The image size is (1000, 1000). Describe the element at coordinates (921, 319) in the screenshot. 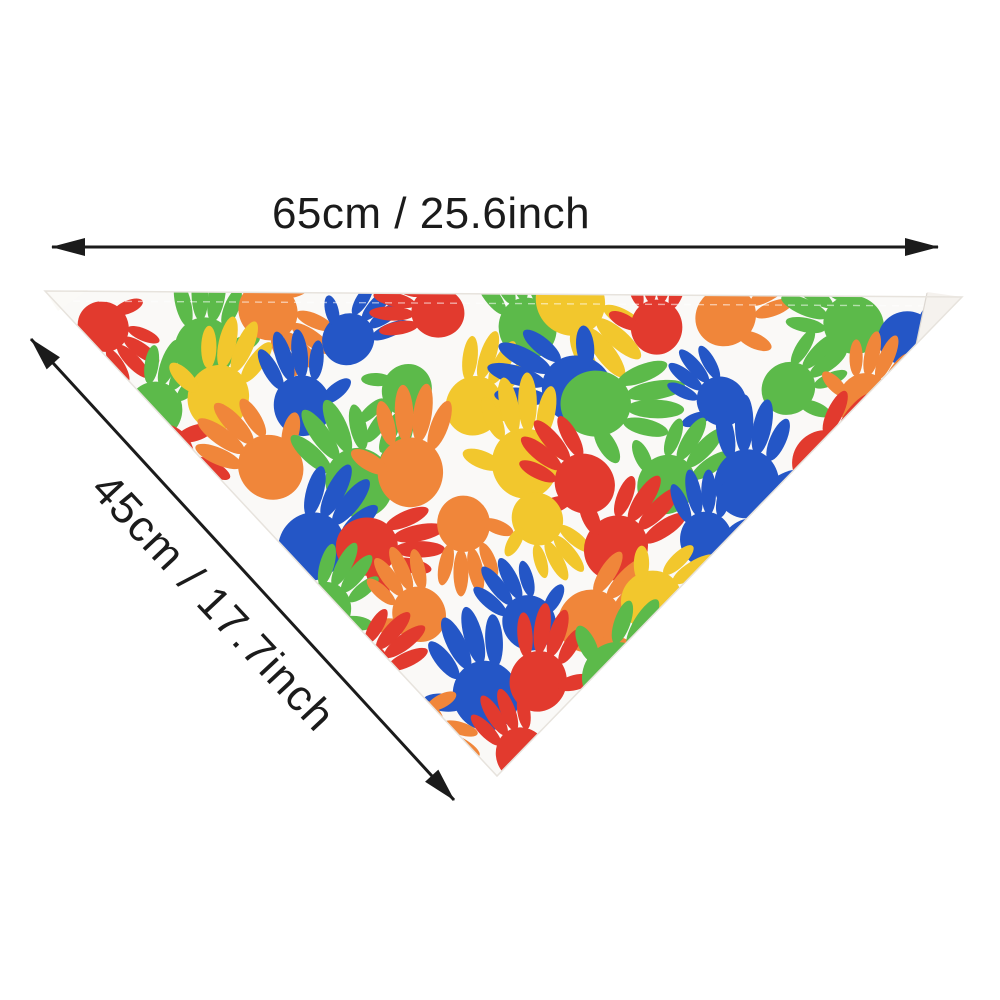

I see `fold-crease-line` at that location.